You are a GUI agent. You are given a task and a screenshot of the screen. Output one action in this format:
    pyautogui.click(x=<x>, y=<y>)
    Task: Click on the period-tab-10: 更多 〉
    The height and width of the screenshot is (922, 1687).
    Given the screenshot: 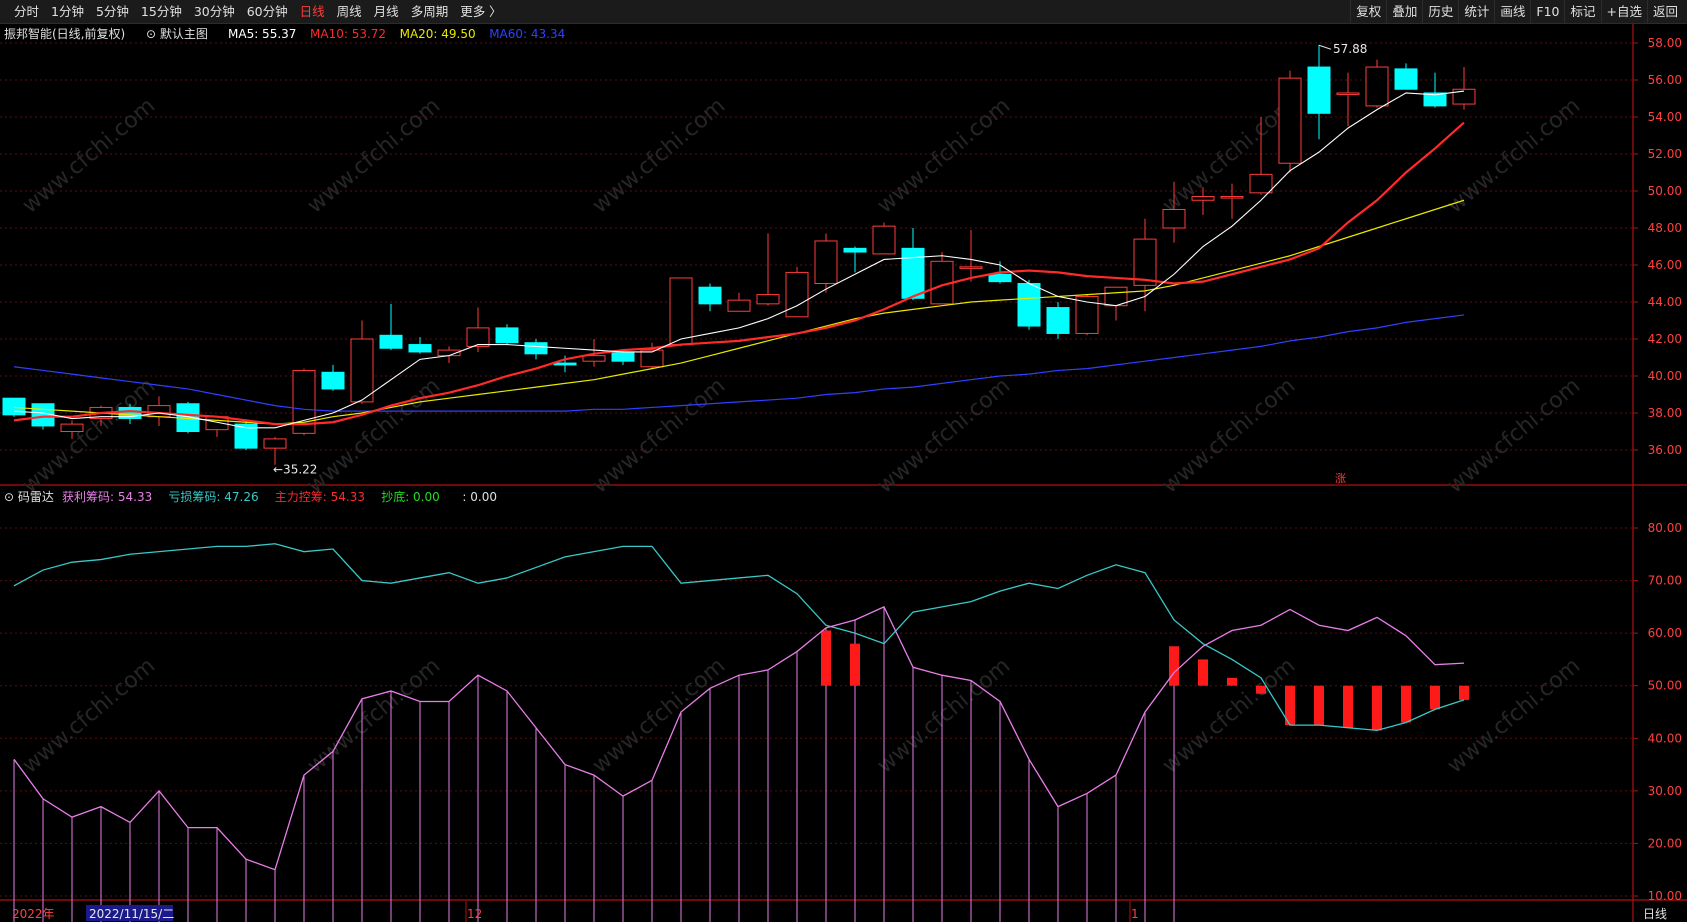 What is the action you would take?
    pyautogui.click(x=481, y=11)
    